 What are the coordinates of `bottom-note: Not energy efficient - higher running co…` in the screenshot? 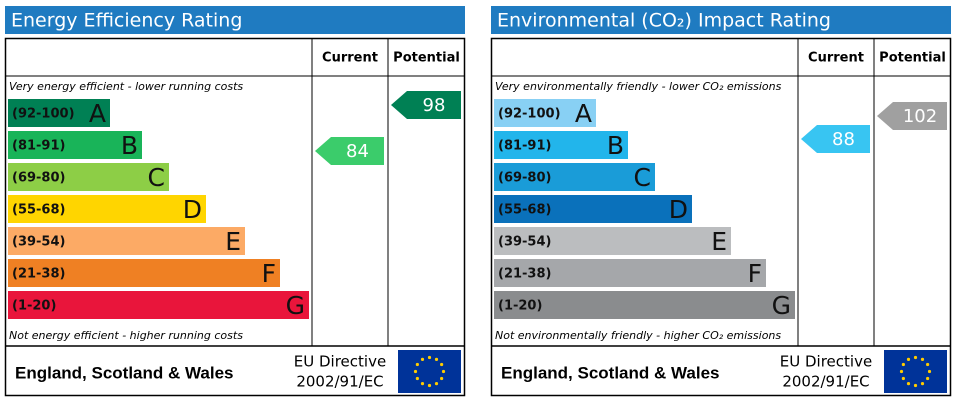 It's located at (126, 335).